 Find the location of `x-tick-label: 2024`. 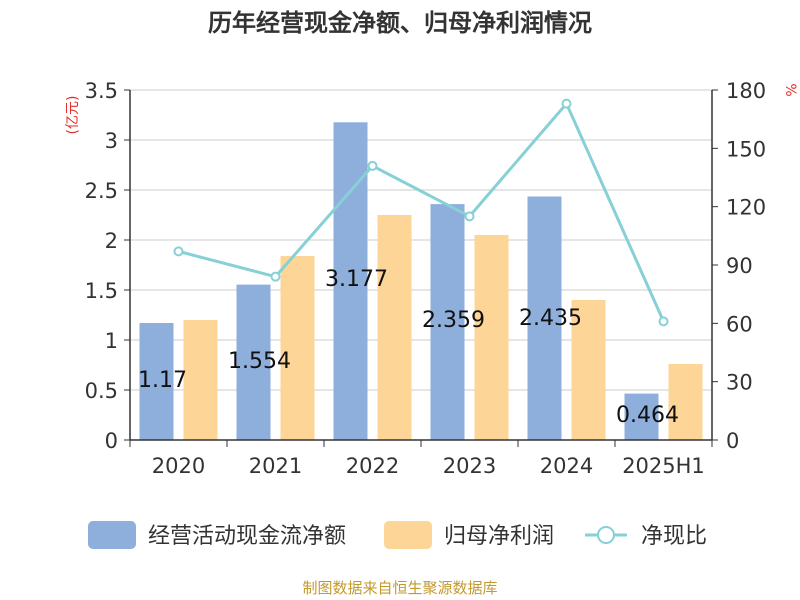

x-tick-label: 2024 is located at coordinates (566, 466).